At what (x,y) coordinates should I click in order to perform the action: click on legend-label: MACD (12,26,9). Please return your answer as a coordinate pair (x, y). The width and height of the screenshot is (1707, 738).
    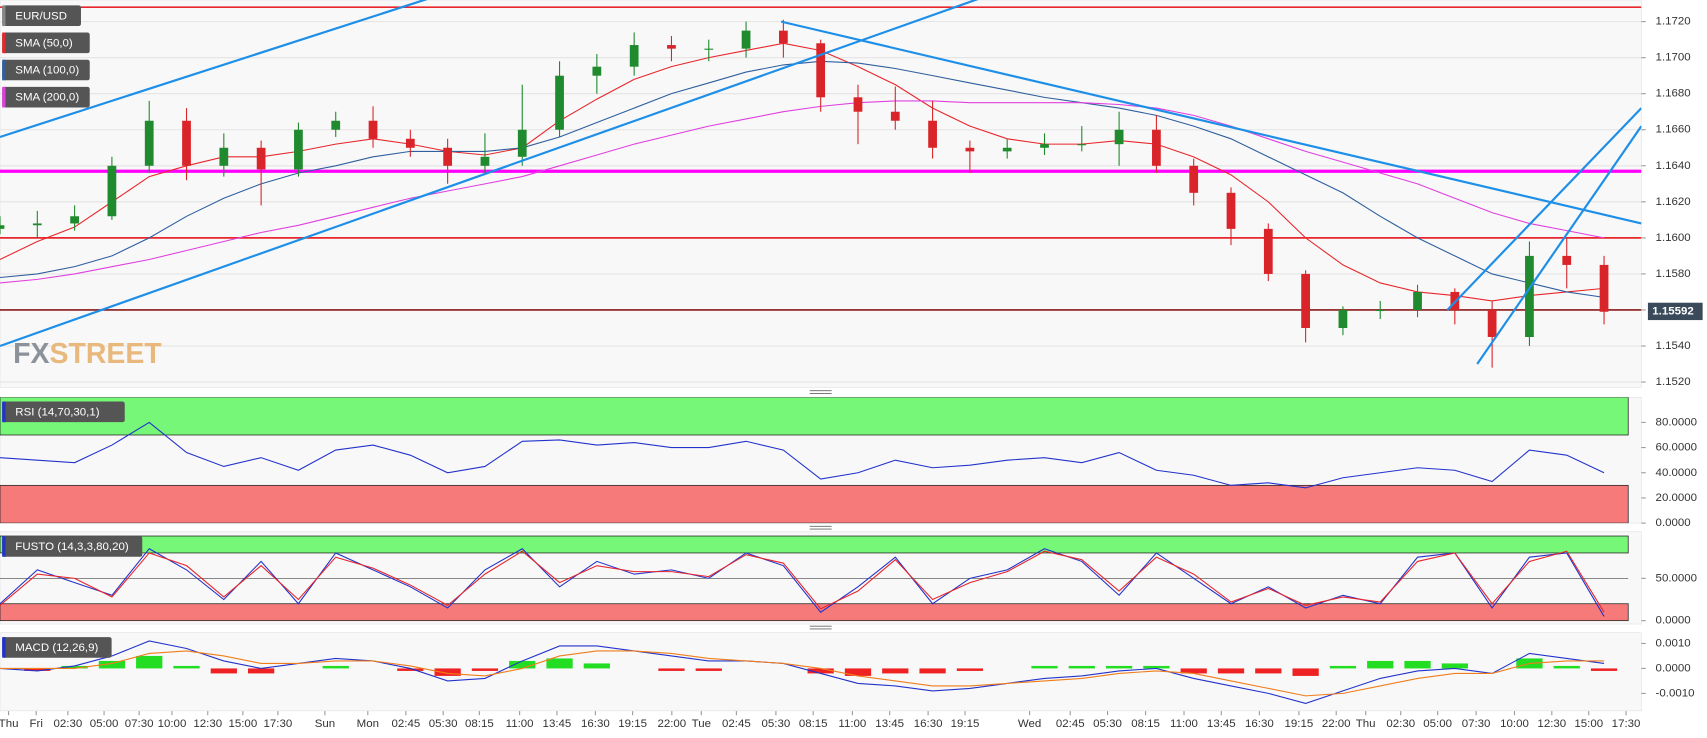
    Looking at the image, I should click on (56, 648).